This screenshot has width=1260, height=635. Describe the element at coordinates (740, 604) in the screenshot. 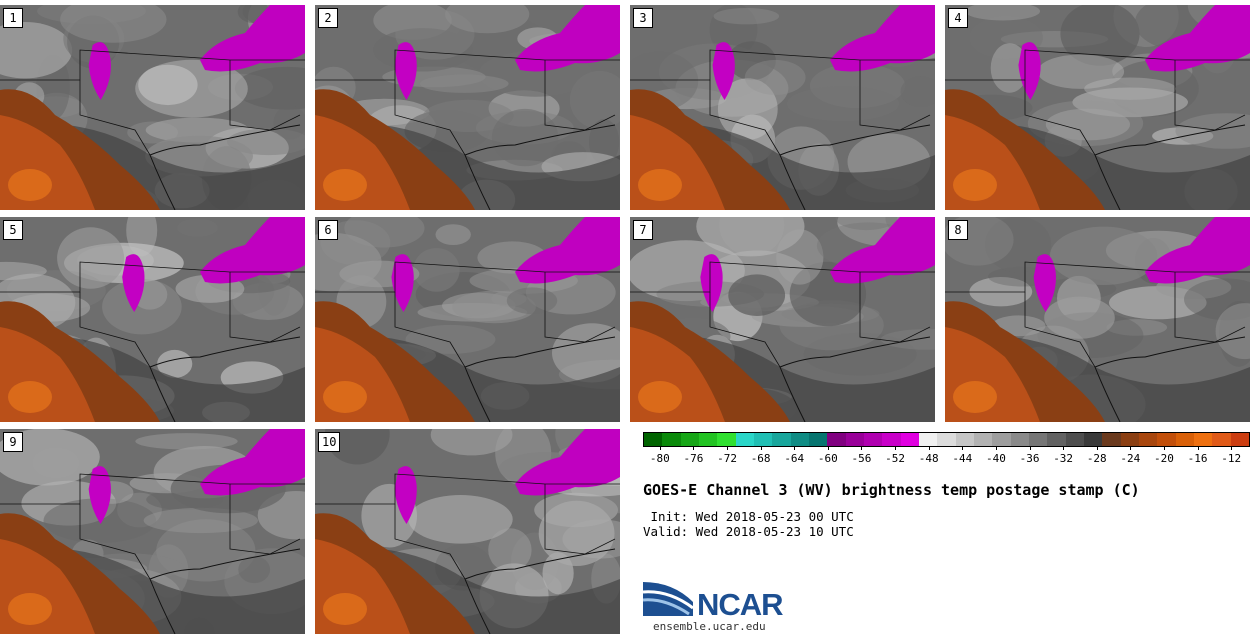

I see `ncar-wordmark: NCAR` at that location.